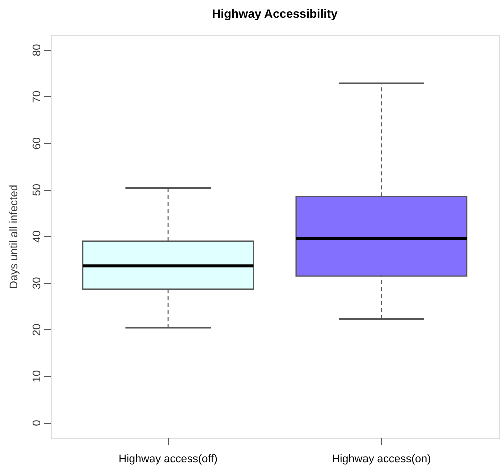 This screenshot has width=502, height=472. Describe the element at coordinates (38, 143) in the screenshot. I see `y-tick-label: 60` at that location.